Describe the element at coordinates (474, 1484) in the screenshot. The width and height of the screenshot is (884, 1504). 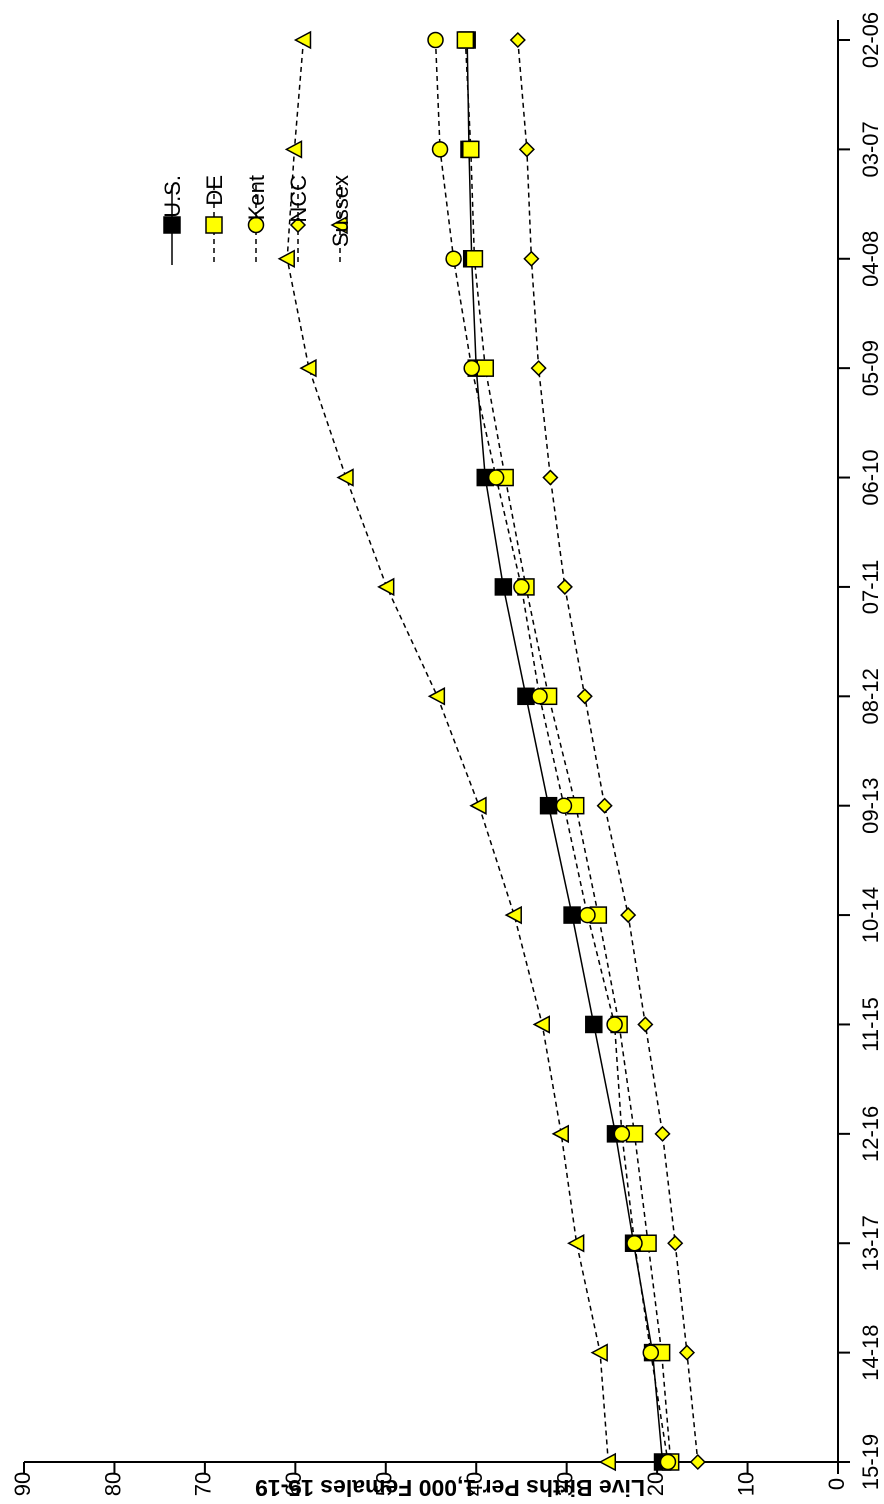
I see `value-tick-label: 40` at that location.